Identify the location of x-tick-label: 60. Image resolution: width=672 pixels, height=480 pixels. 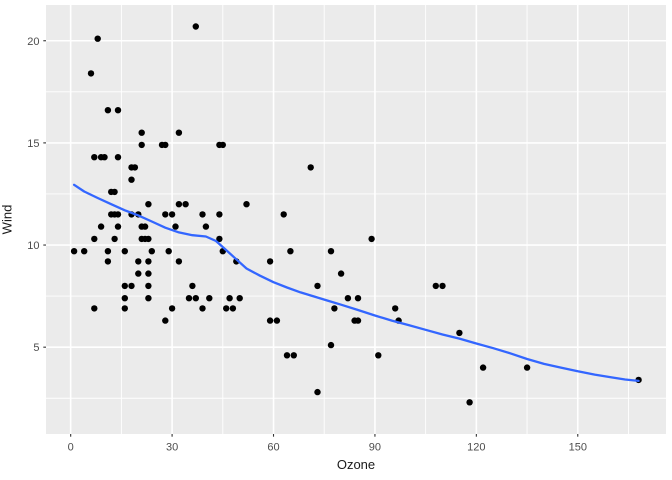
(273, 448).